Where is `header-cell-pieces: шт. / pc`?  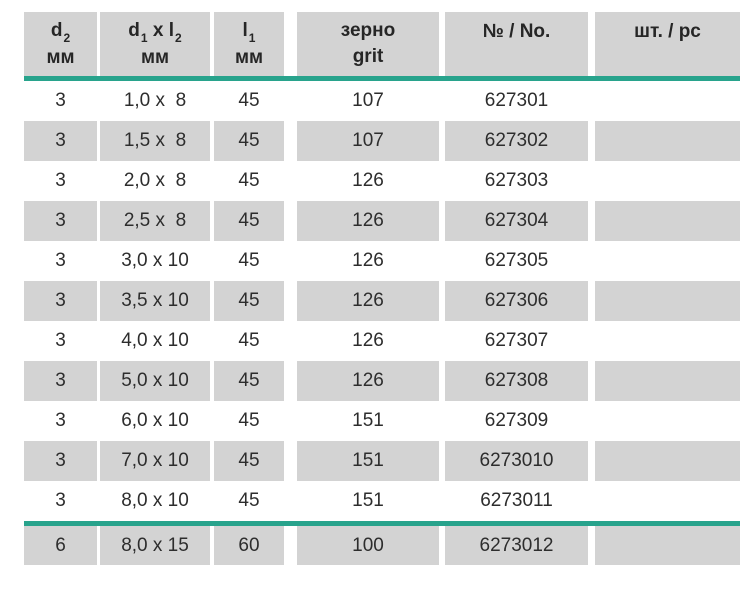
header-cell-pieces: шт. / pc is located at coordinates (667, 44).